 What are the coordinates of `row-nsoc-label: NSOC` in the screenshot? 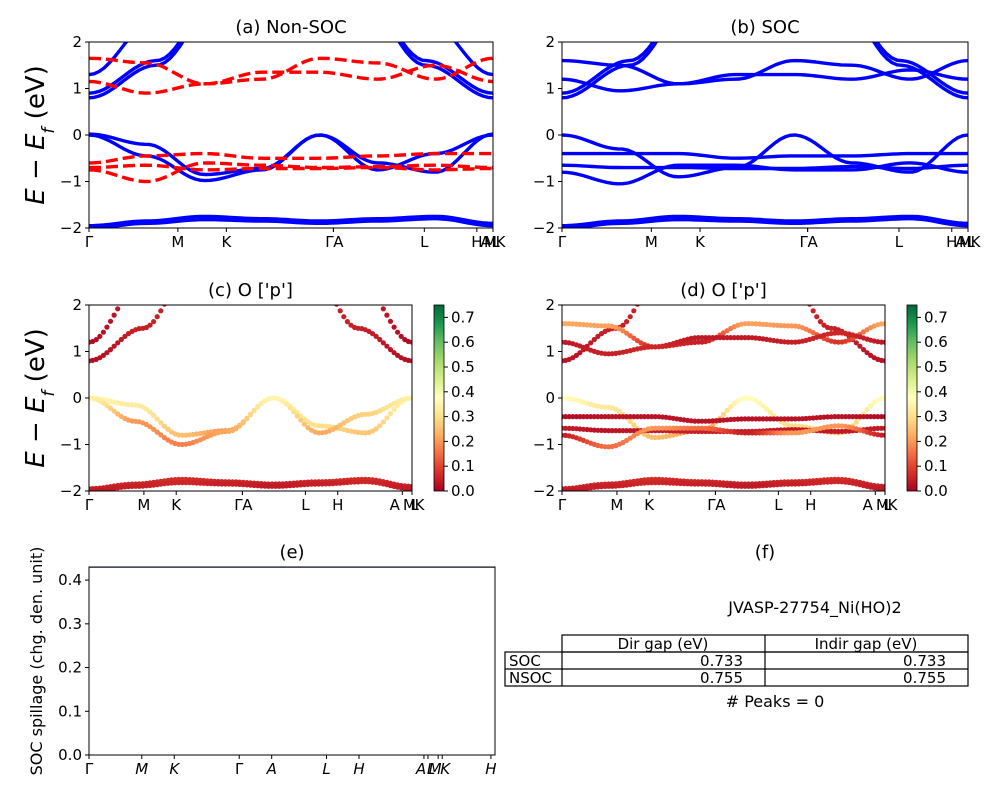 It's located at (530, 678).